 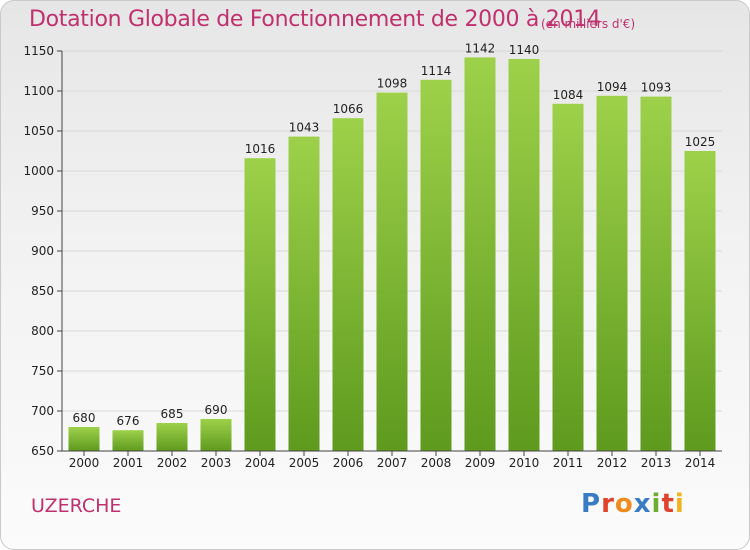 What do you see at coordinates (42, 331) in the screenshot?
I see `y-tick-label: 800` at bounding box center [42, 331].